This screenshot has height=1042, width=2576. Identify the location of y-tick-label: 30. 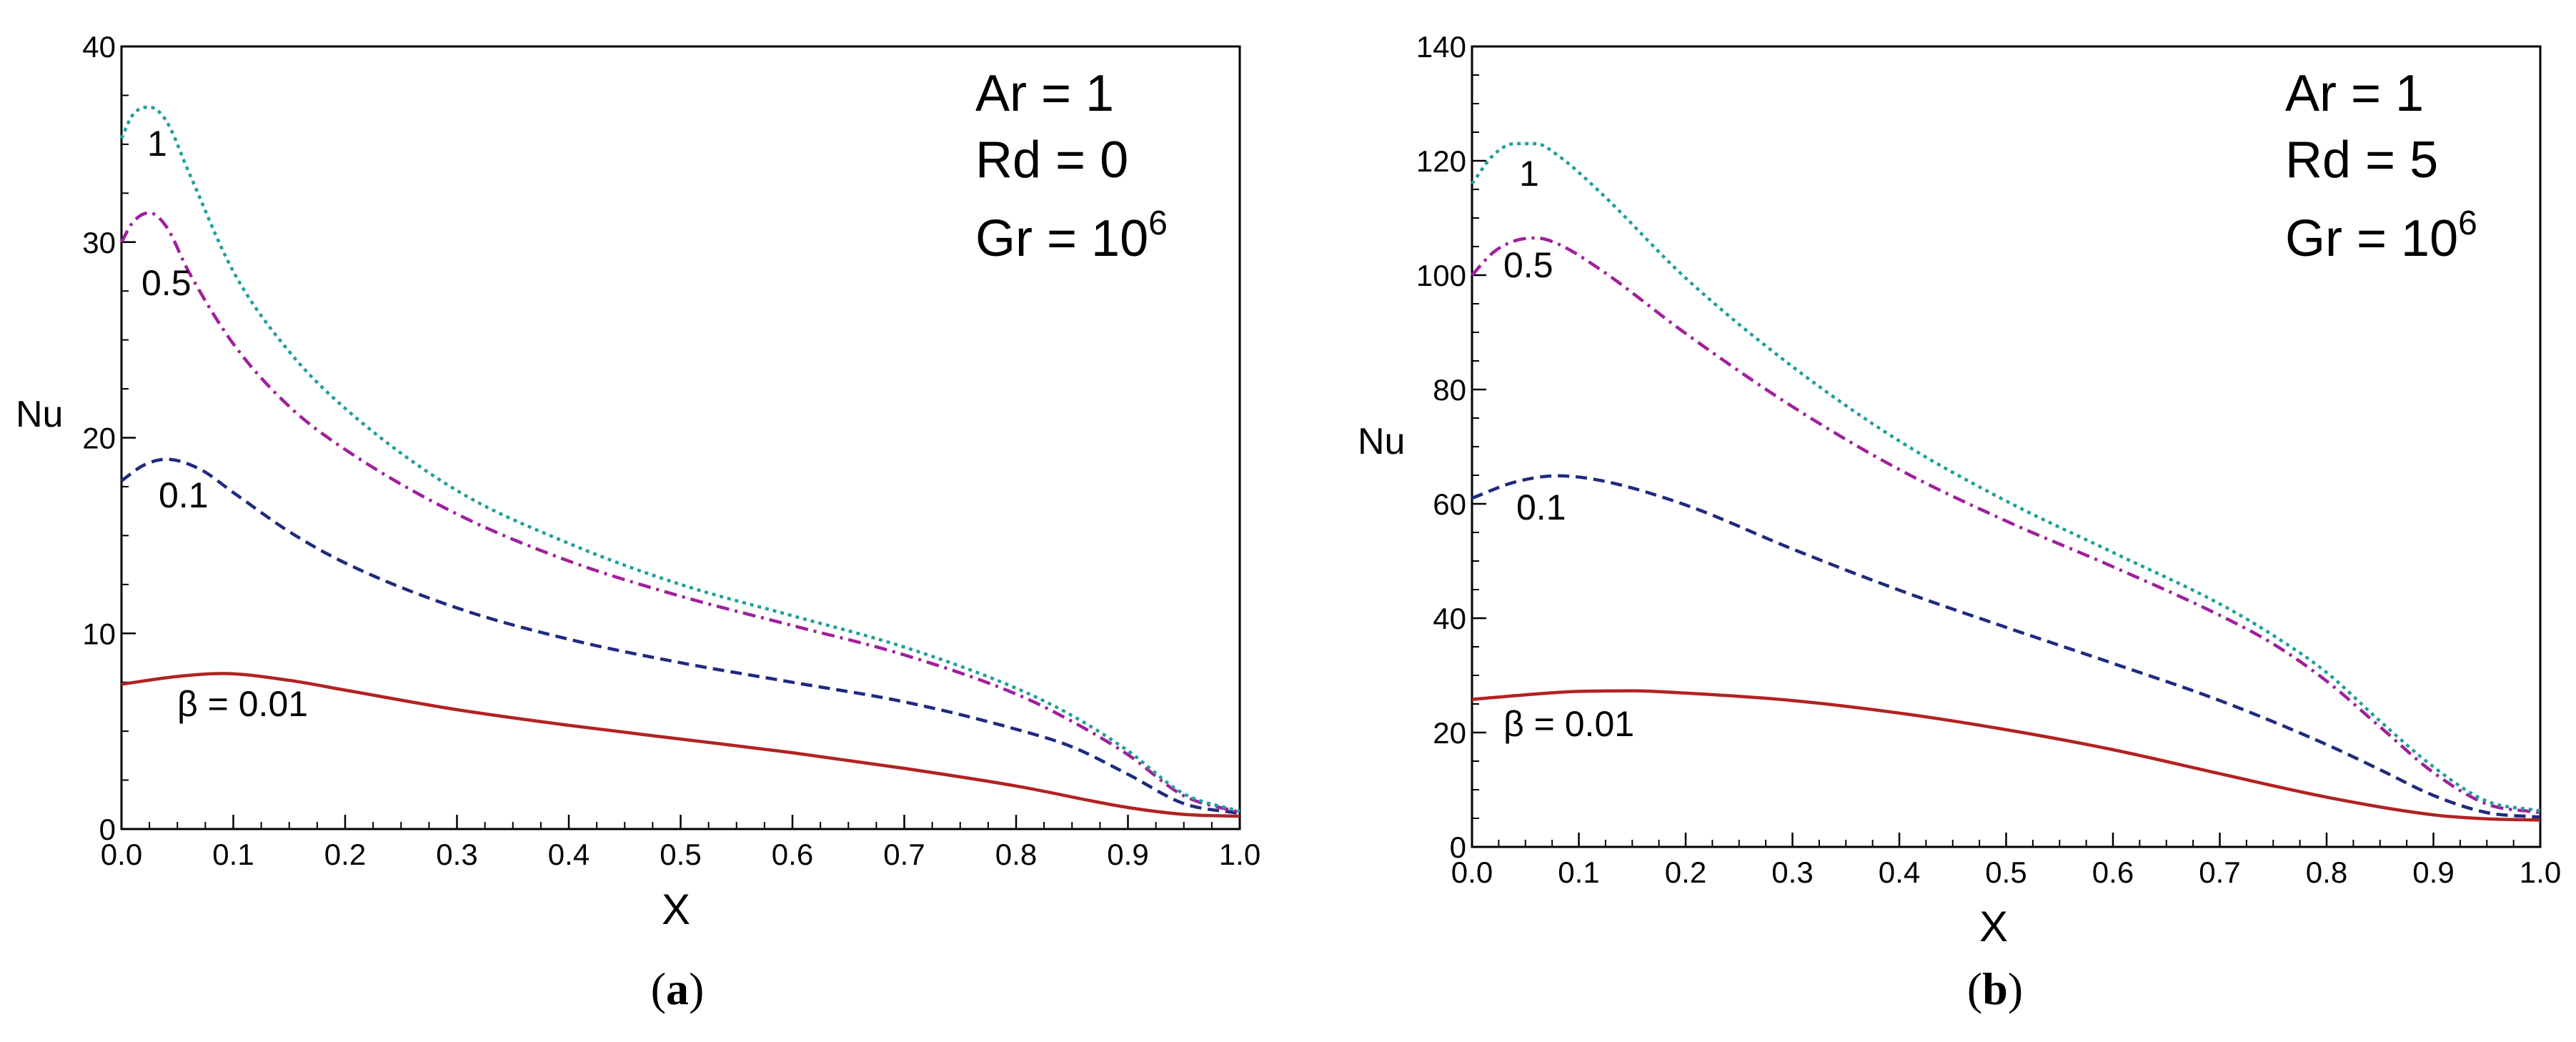
(99, 242).